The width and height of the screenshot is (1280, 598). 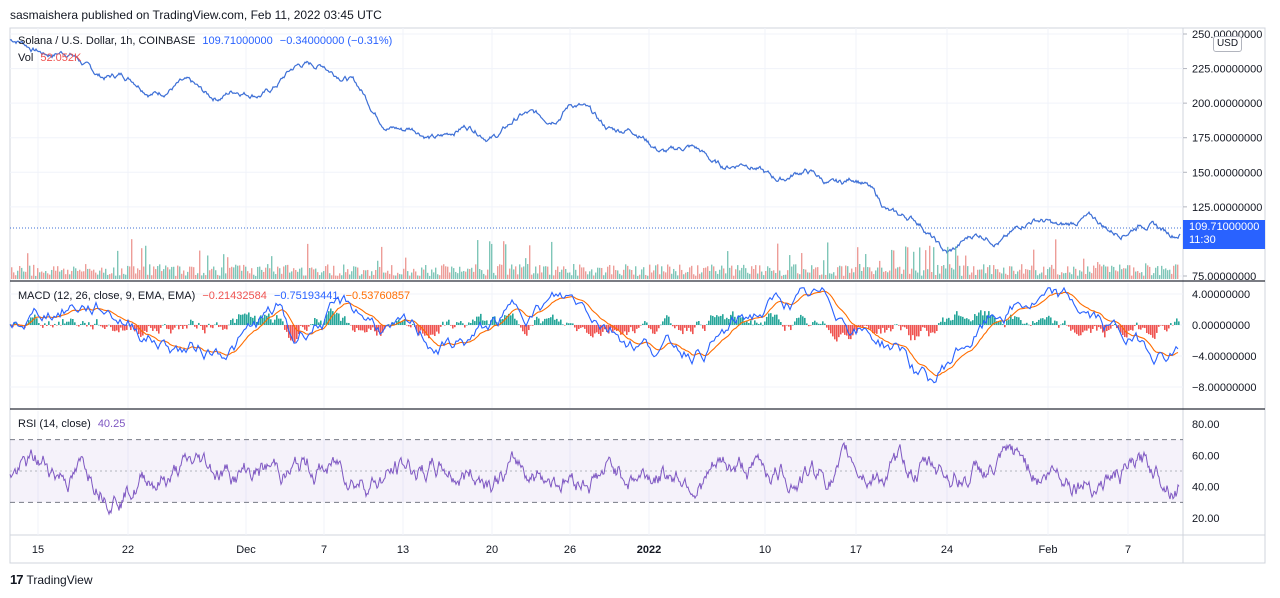 What do you see at coordinates (59, 579) in the screenshot?
I see `footer-brand: TradingView` at bounding box center [59, 579].